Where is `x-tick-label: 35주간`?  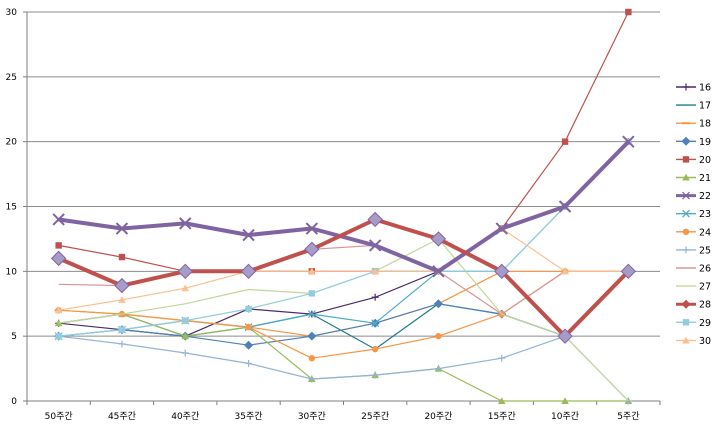
x-tick-label: 35주간 is located at coordinates (249, 416).